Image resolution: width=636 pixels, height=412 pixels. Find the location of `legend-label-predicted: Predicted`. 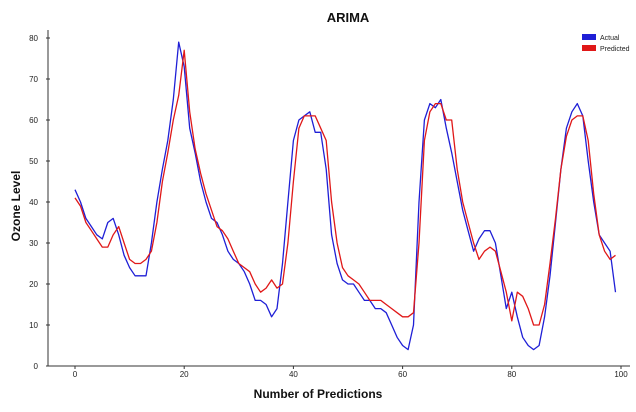

legend-label-predicted: Predicted is located at coordinates (615, 49).